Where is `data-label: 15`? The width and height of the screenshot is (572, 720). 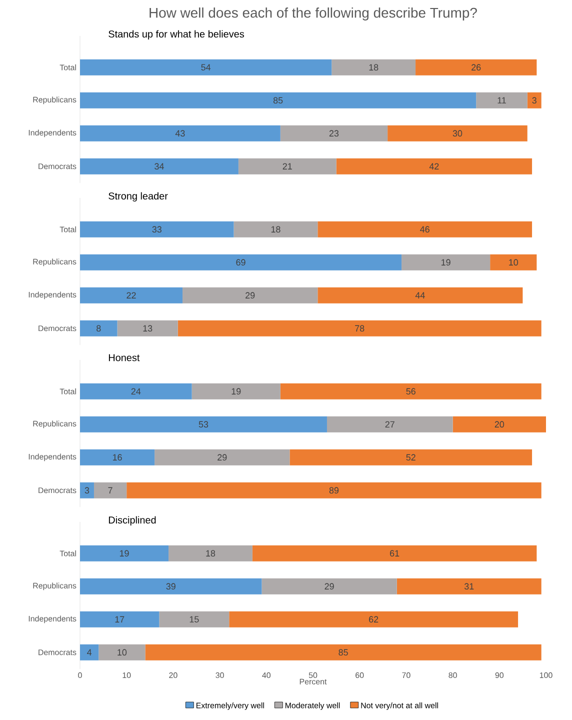 data-label: 15 is located at coordinates (194, 619).